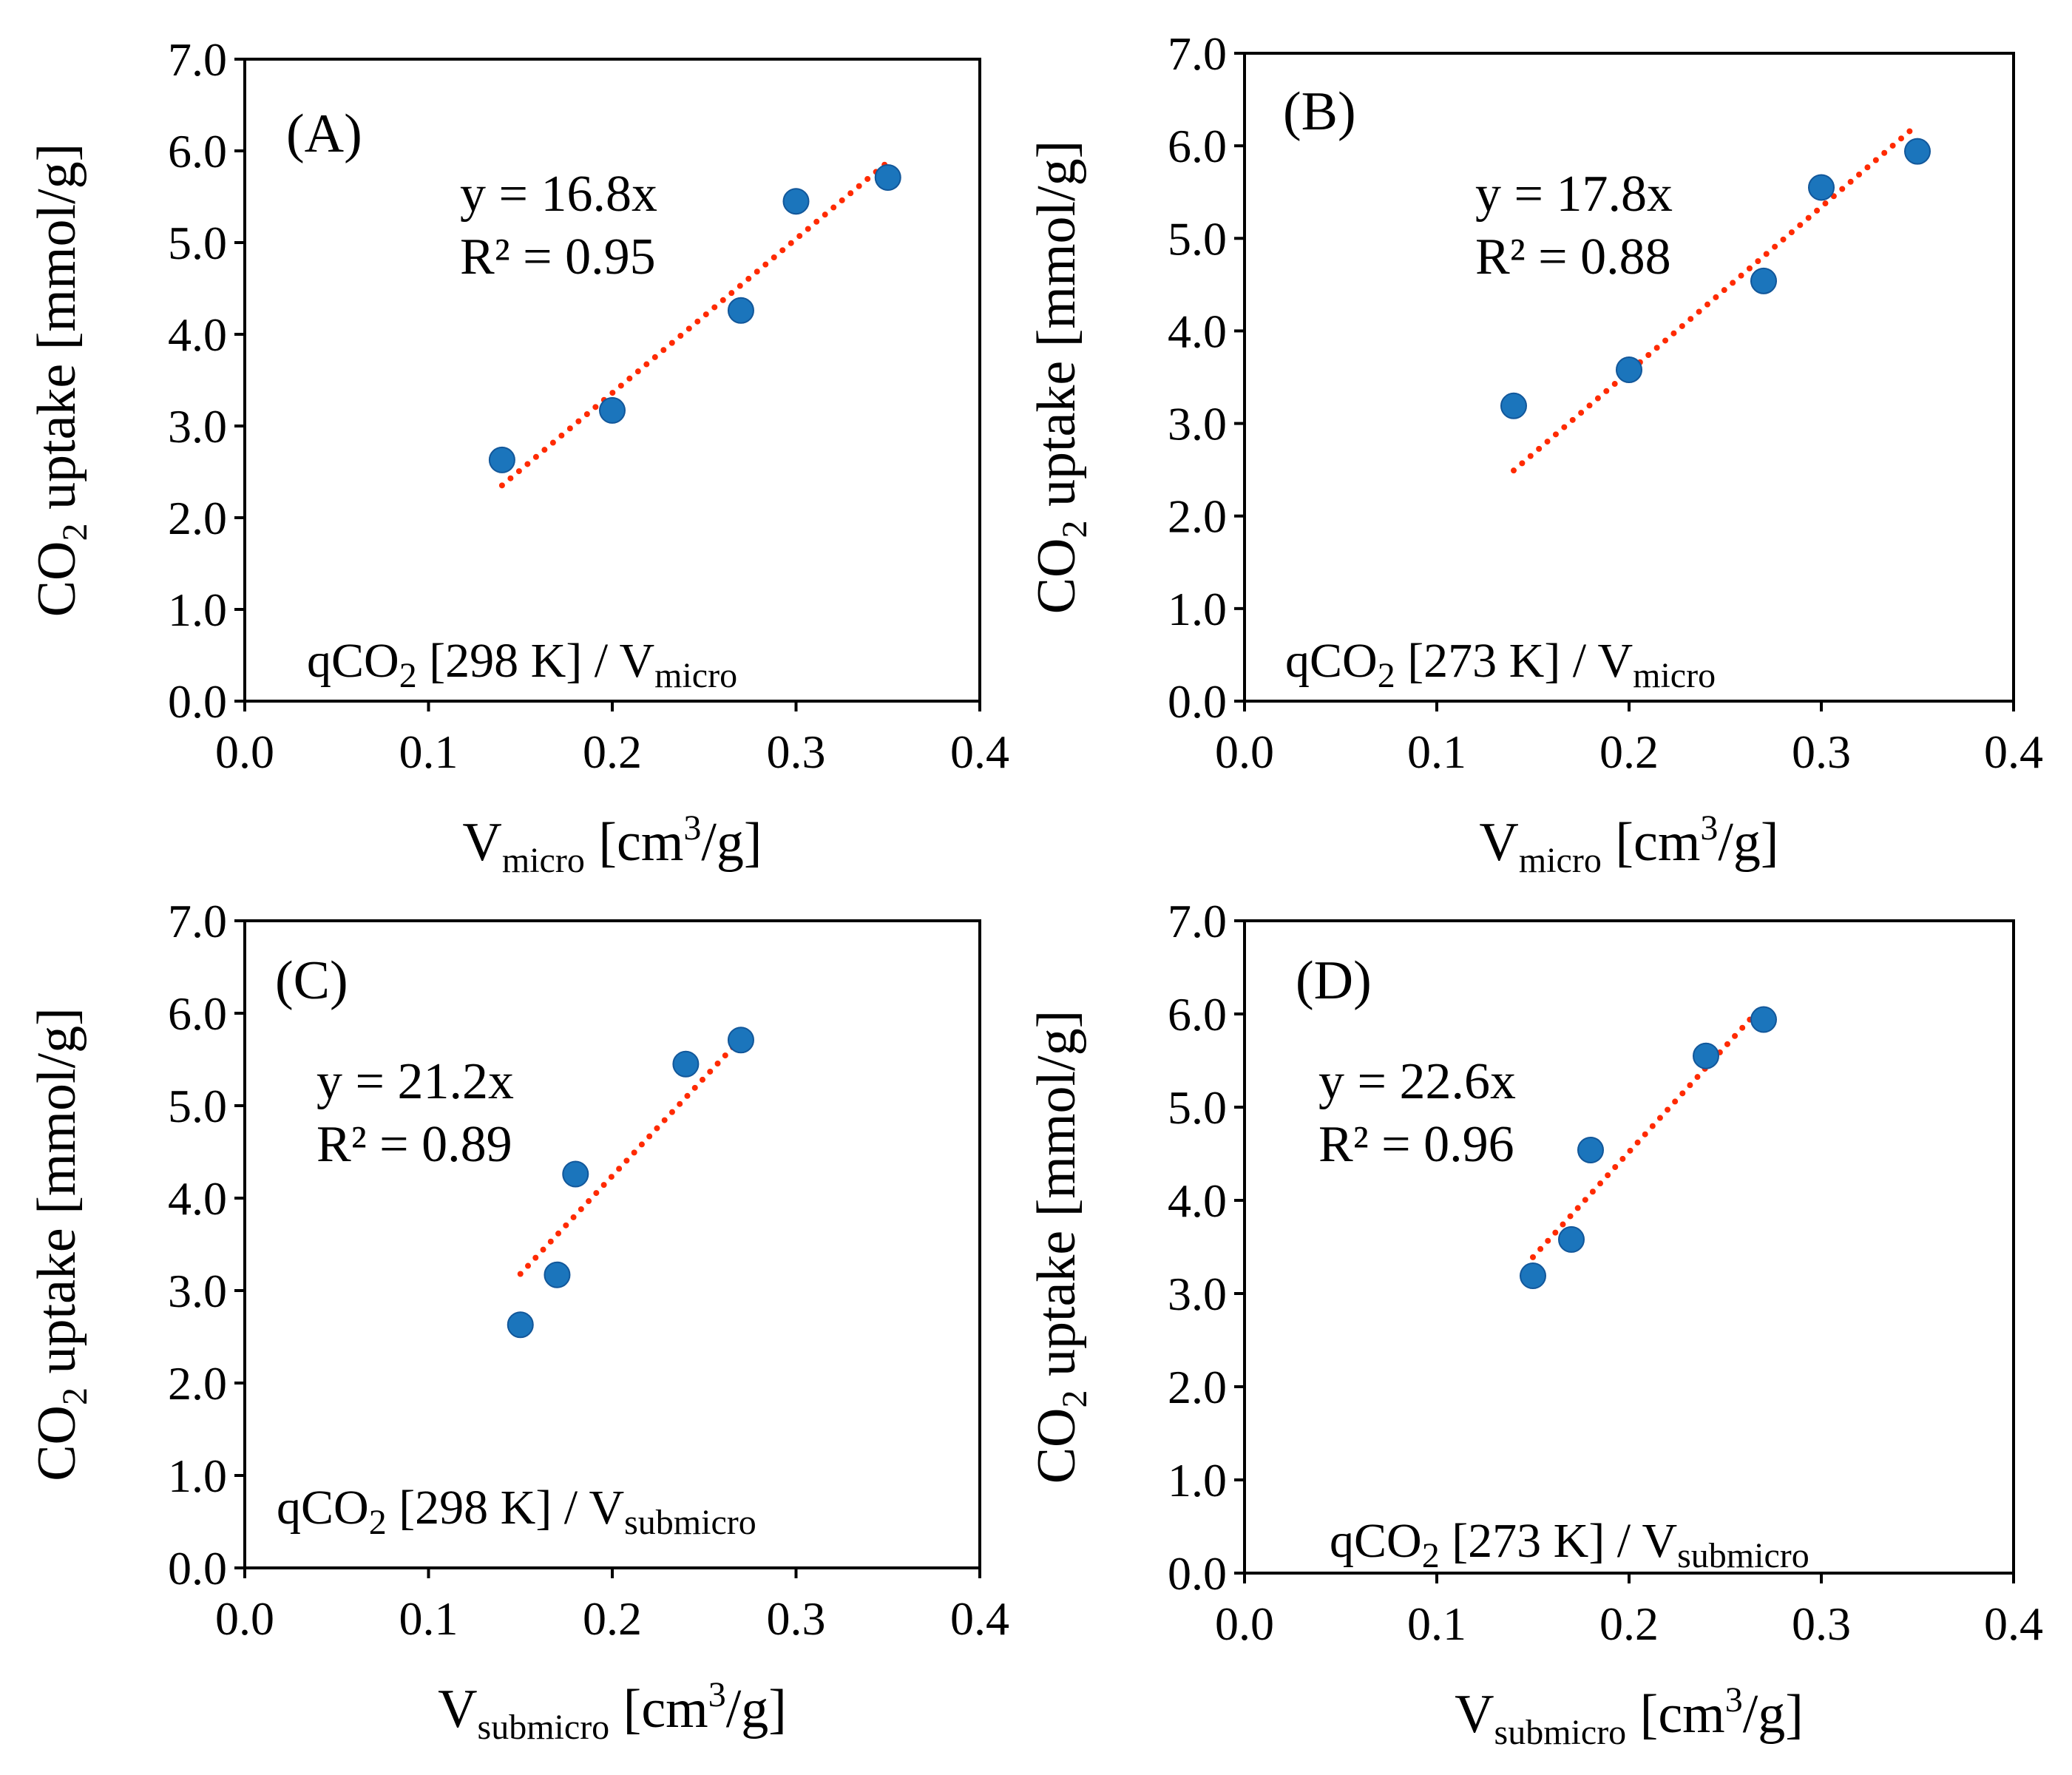 Image resolution: width=2072 pixels, height=1775 pixels. I want to click on panel-label: (A), so click(324, 134).